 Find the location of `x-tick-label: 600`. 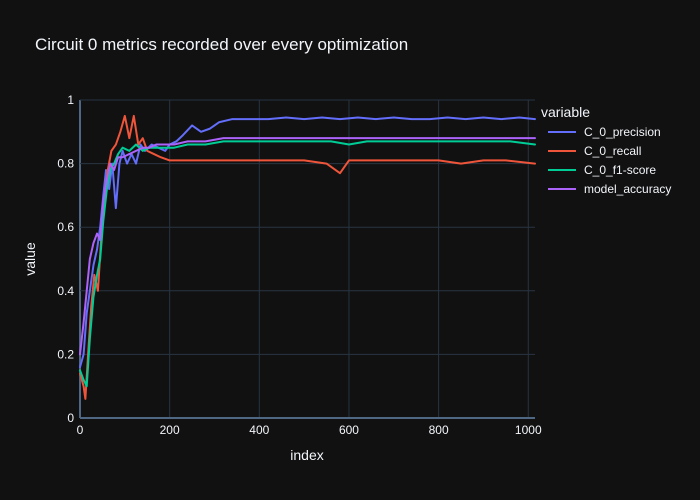

x-tick-label: 600 is located at coordinates (349, 430).